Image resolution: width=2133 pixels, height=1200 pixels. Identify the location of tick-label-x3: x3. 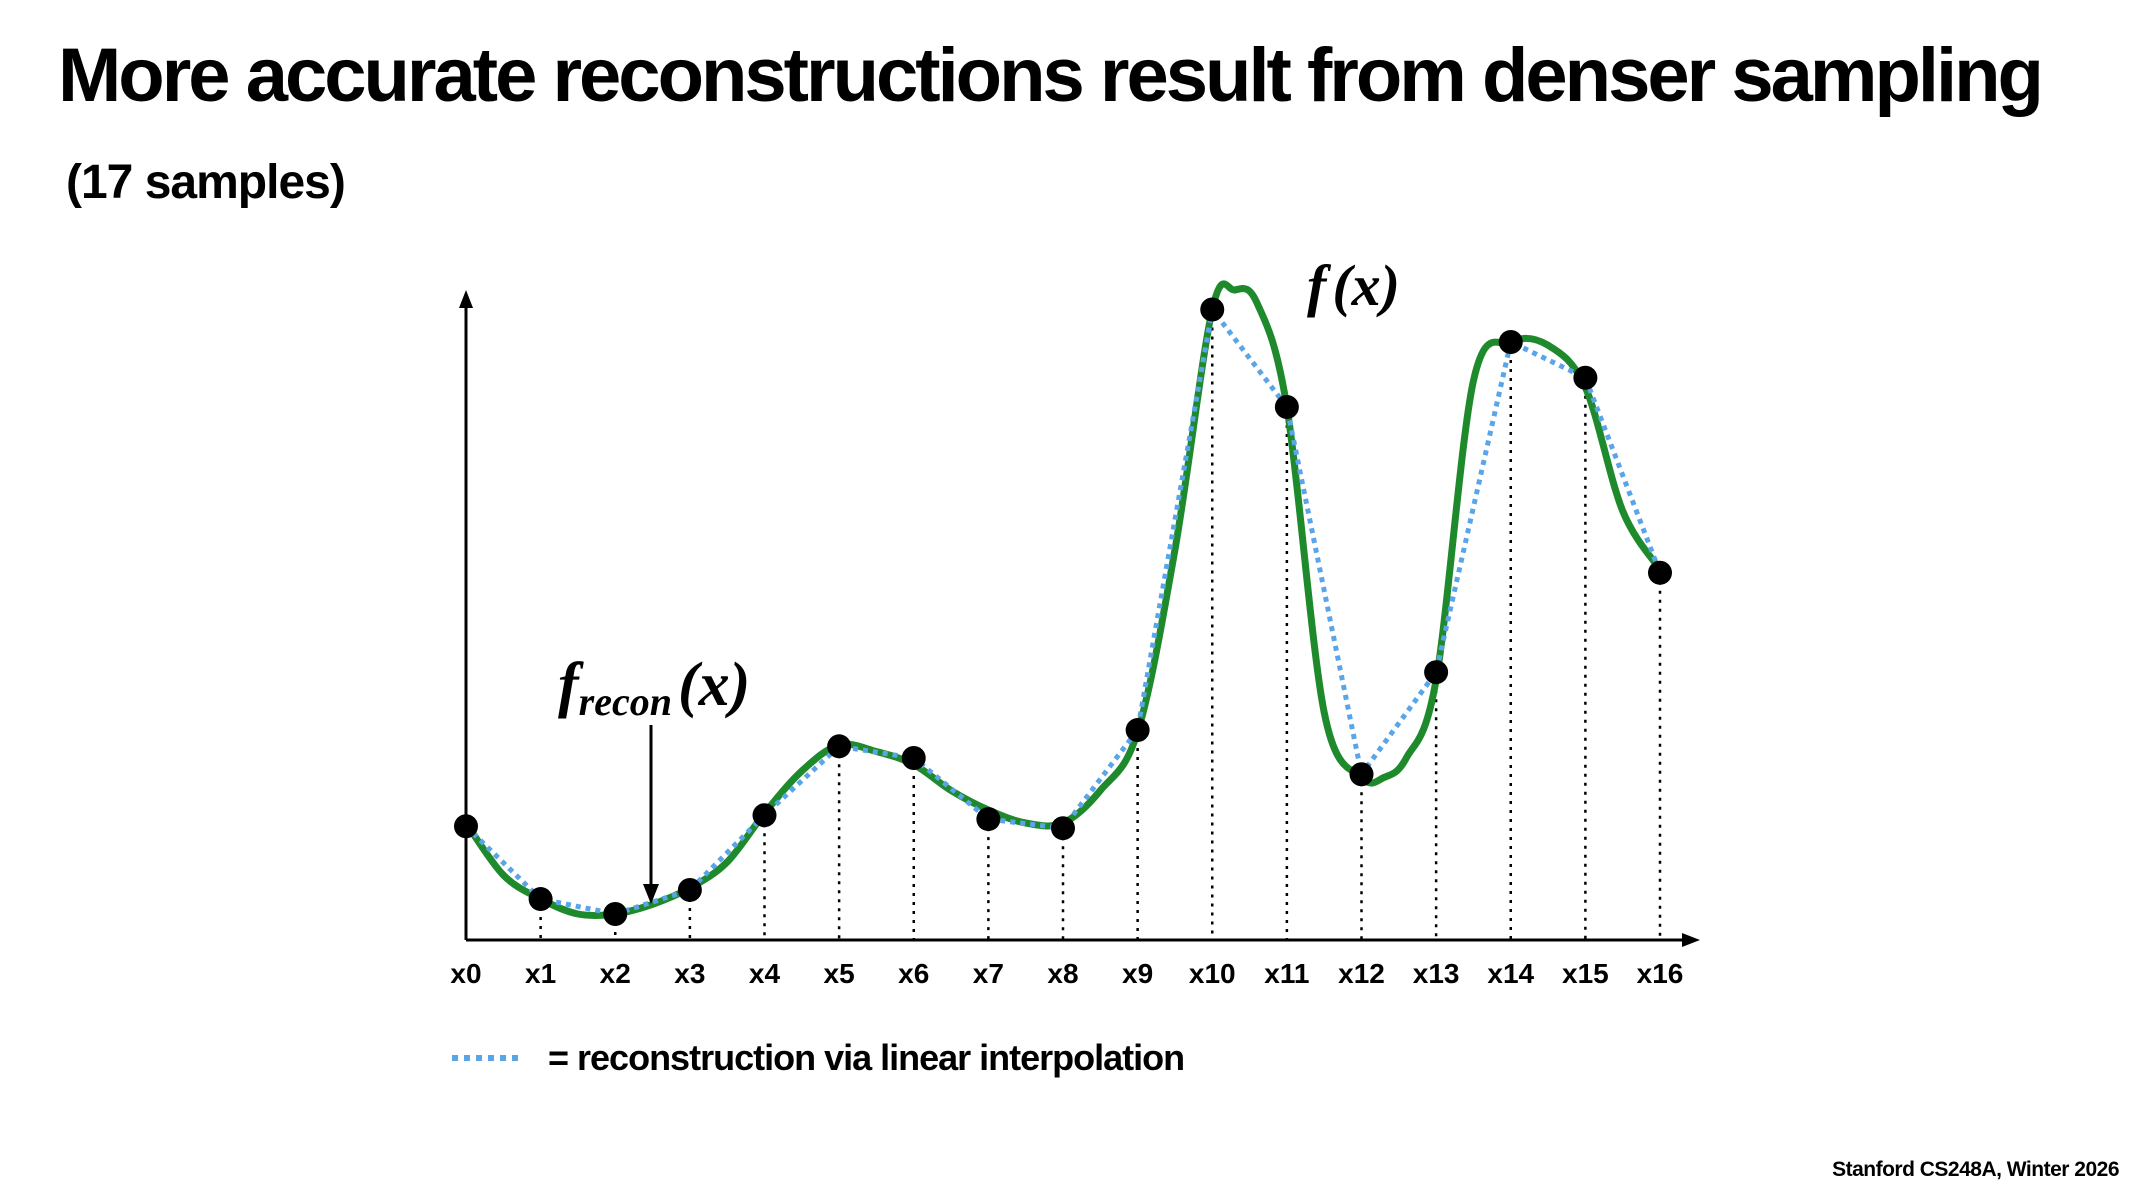
(689, 973).